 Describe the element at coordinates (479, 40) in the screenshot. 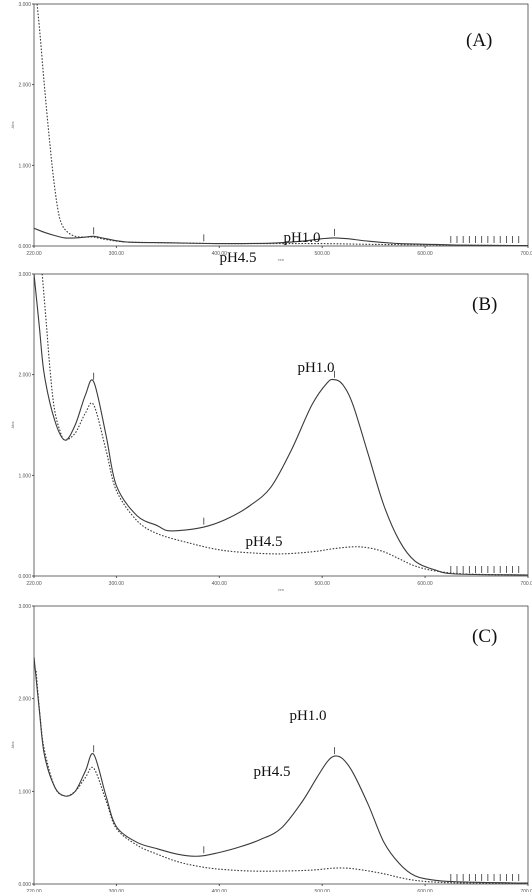

I see `panel-label: (A)` at that location.